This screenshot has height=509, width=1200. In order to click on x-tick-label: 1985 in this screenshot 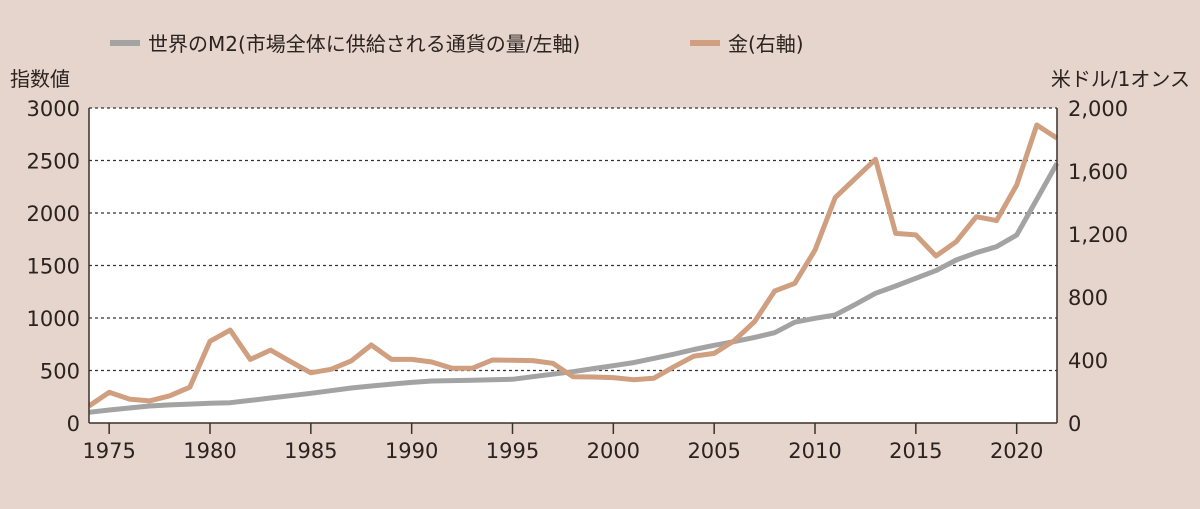, I will do `click(310, 451)`.